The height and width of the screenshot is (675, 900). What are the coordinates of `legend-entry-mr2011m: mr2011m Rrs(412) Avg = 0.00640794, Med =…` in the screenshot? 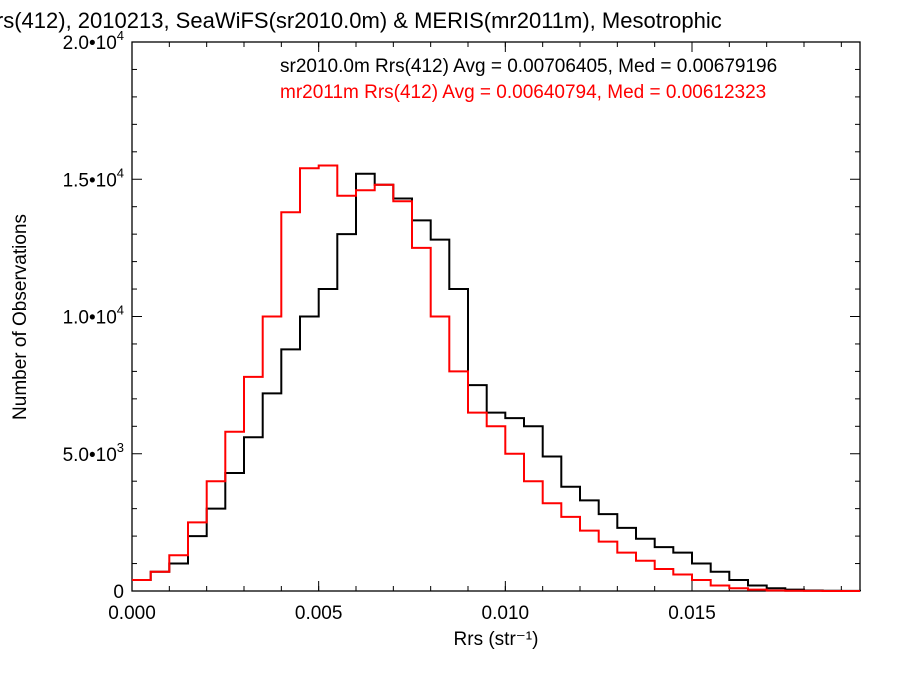 It's located at (523, 92).